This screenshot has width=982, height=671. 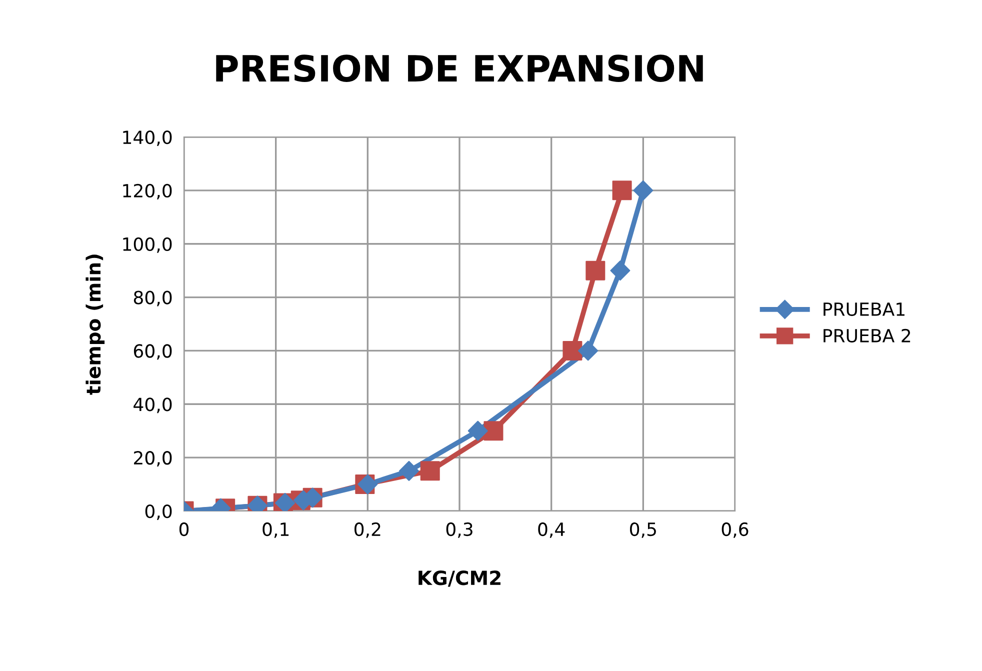 What do you see at coordinates (147, 192) in the screenshot?
I see `y-tick-label: 120,0` at bounding box center [147, 192].